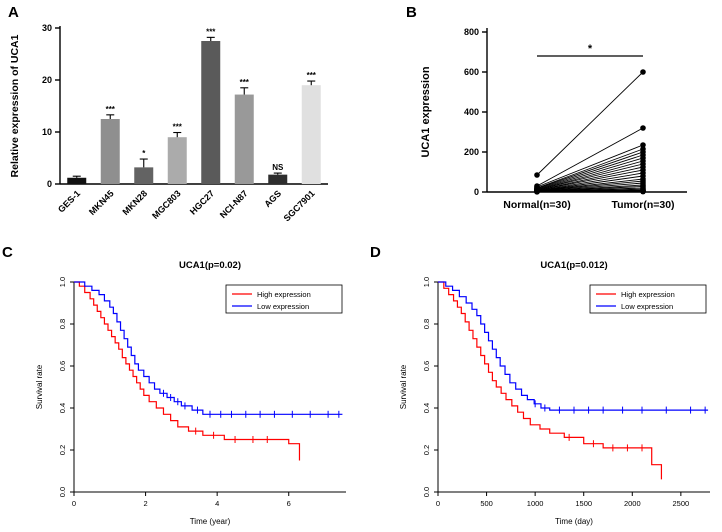 The width and height of the screenshot is (722, 532). What do you see at coordinates (632, 503) in the screenshot?
I see `svg-text: 2000` at bounding box center [632, 503].